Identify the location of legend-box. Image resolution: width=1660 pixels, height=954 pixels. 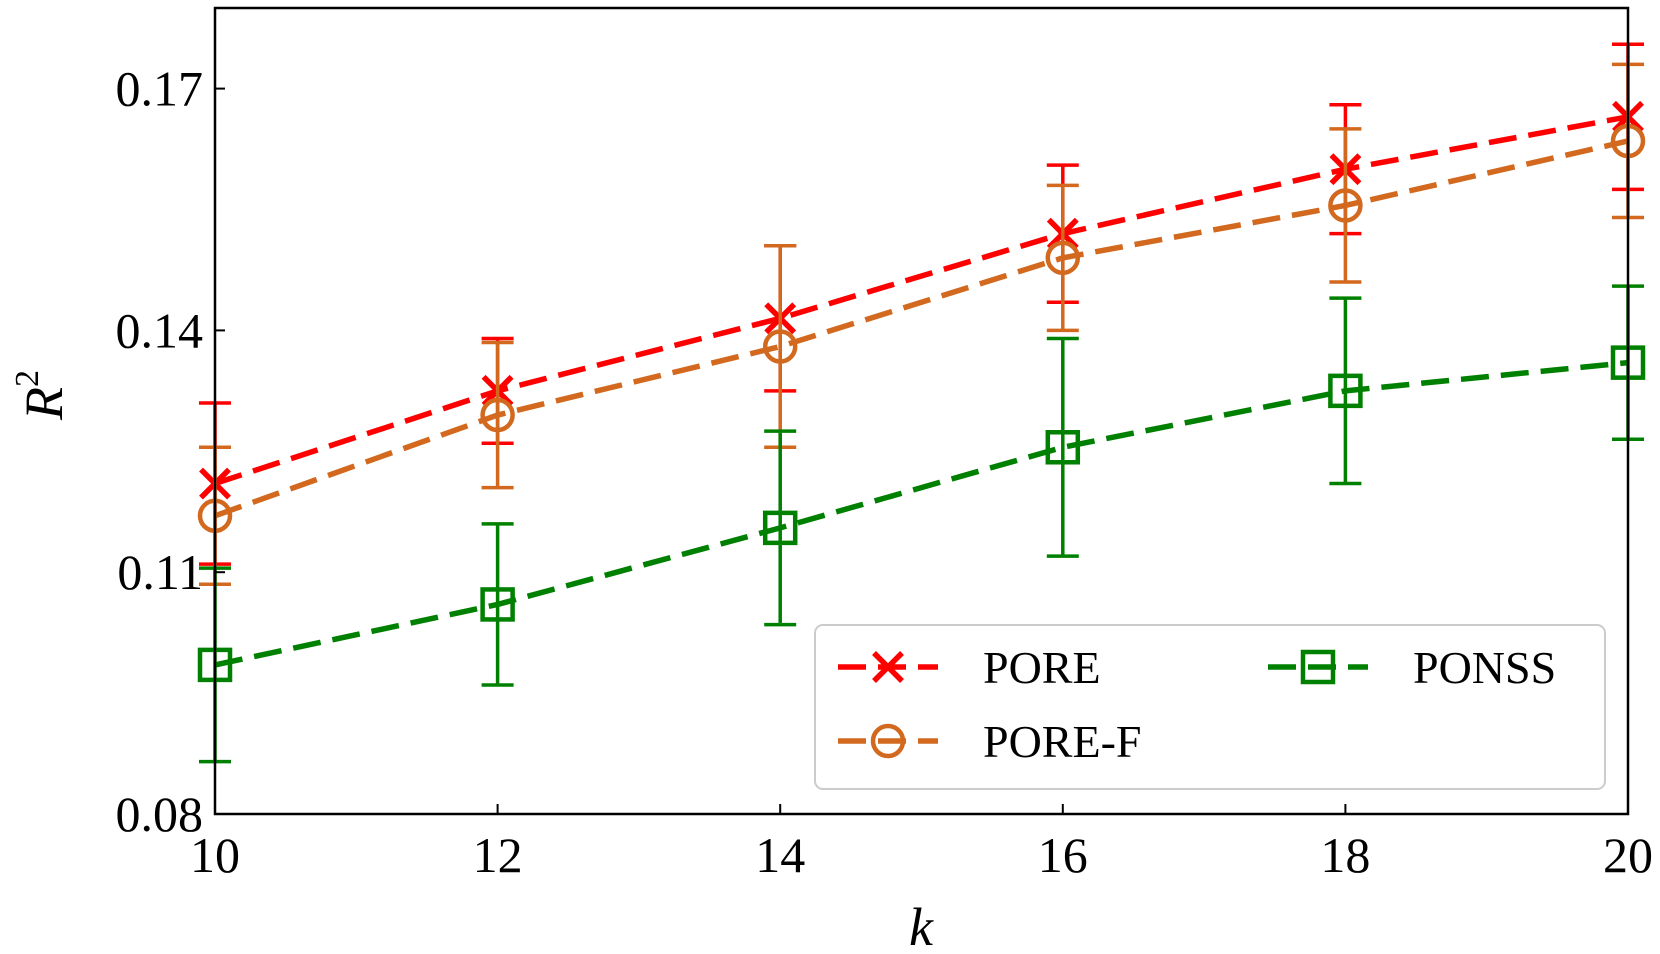
(1210, 707).